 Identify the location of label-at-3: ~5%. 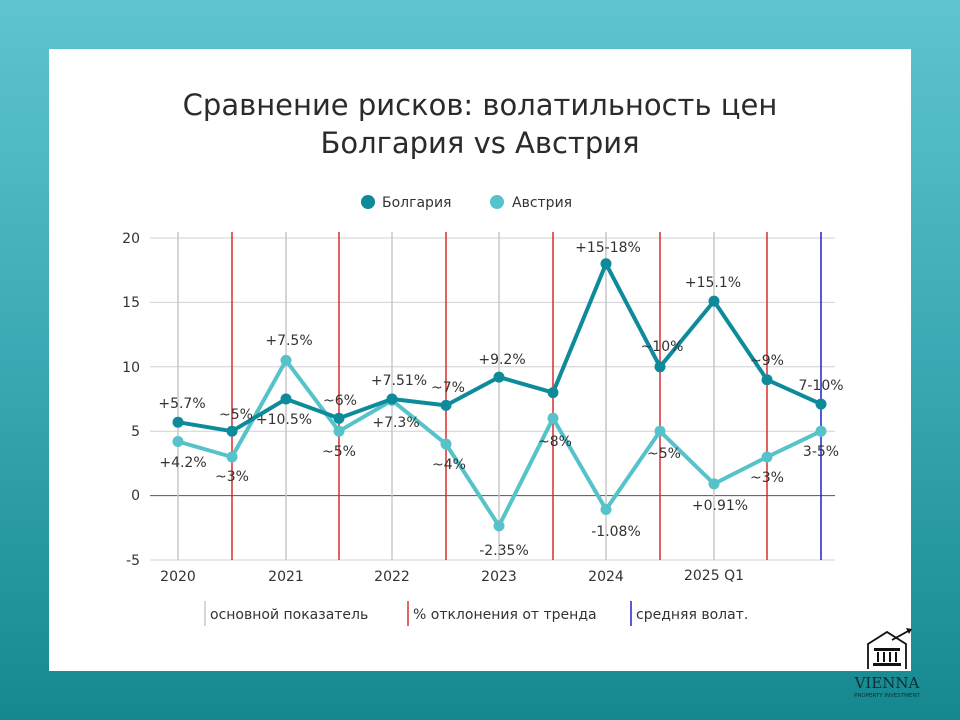
(339, 452).